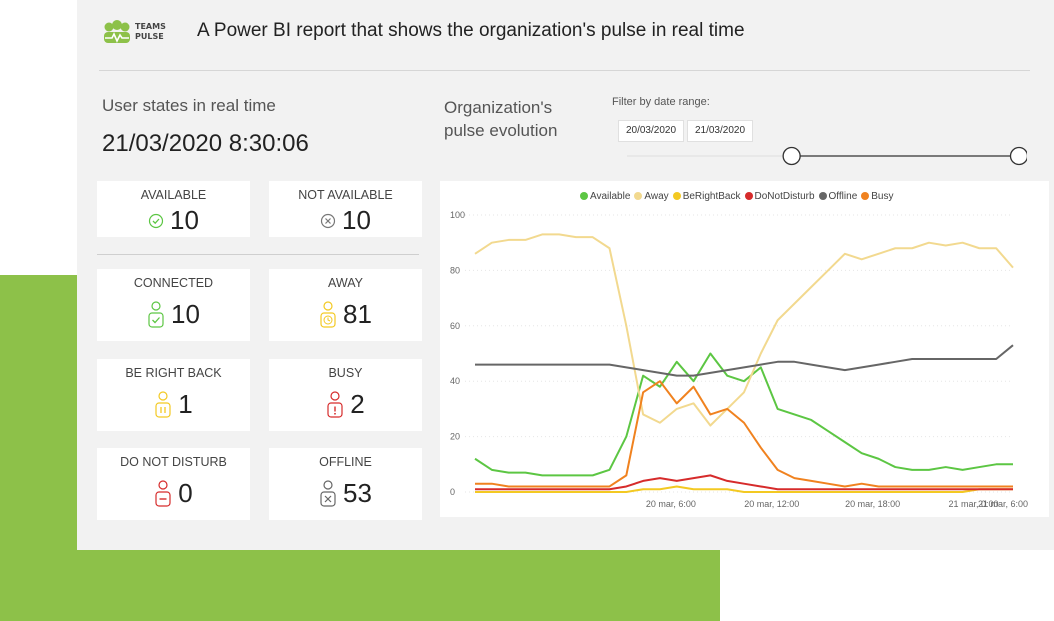 The image size is (1054, 621). Describe the element at coordinates (173, 283) in the screenshot. I see `connected-label: CONNECTED` at that location.